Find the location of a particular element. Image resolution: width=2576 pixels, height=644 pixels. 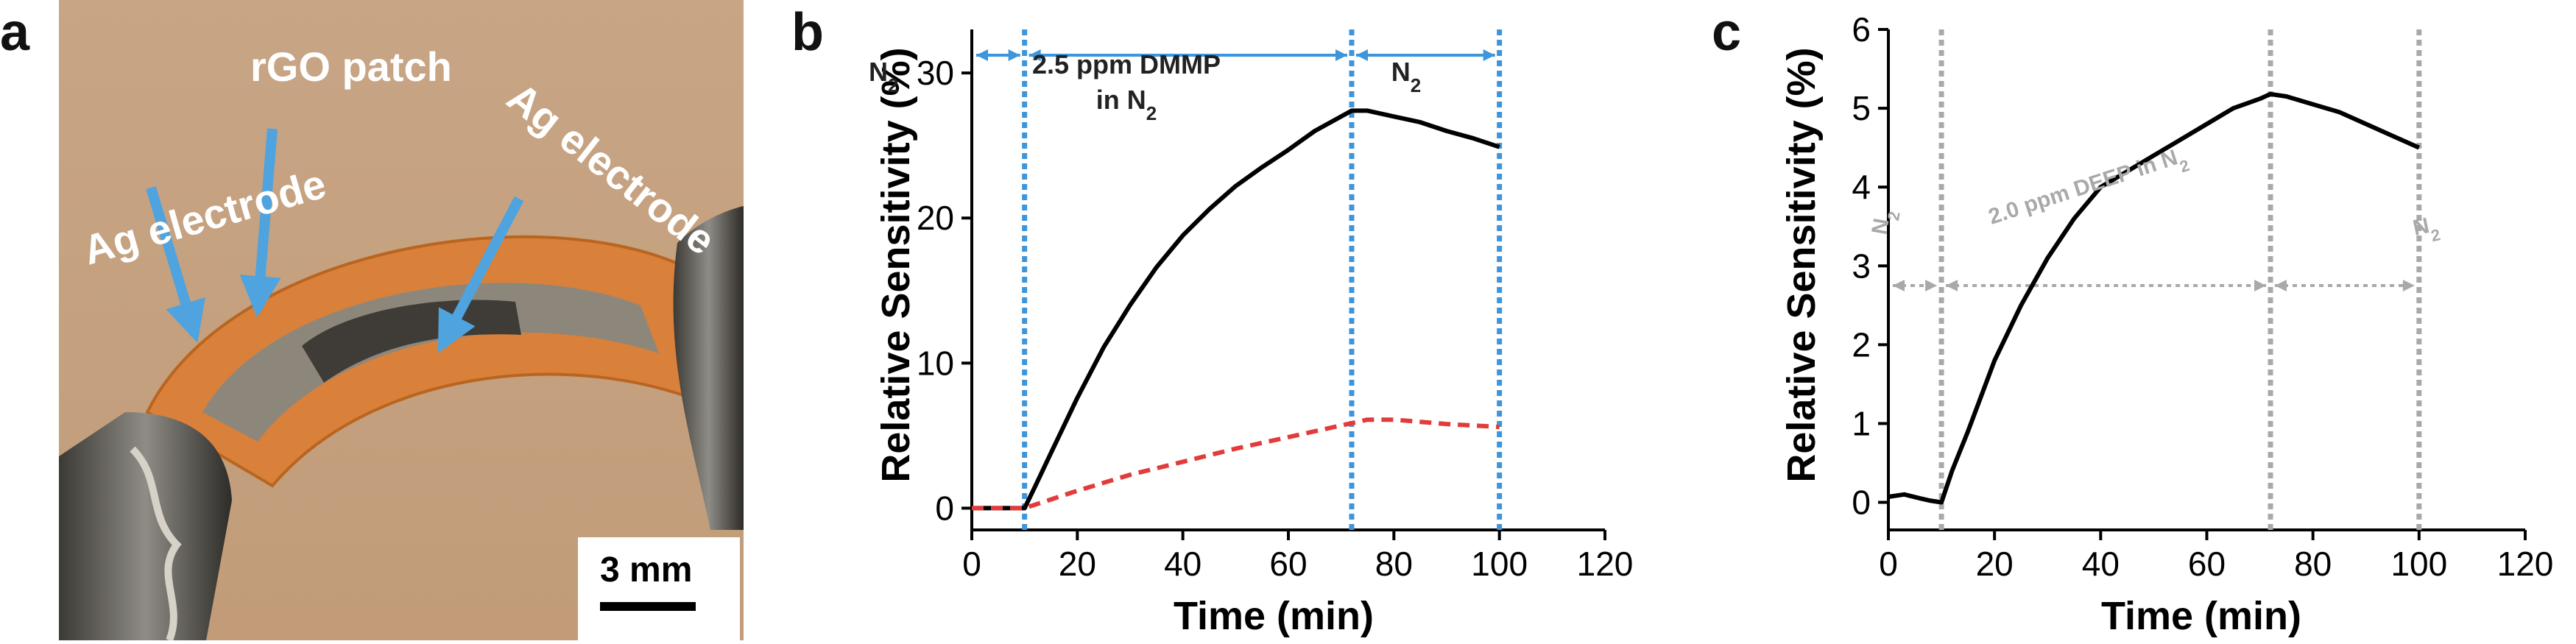

chart-b-xtick-label: 120 is located at coordinates (1605, 564).